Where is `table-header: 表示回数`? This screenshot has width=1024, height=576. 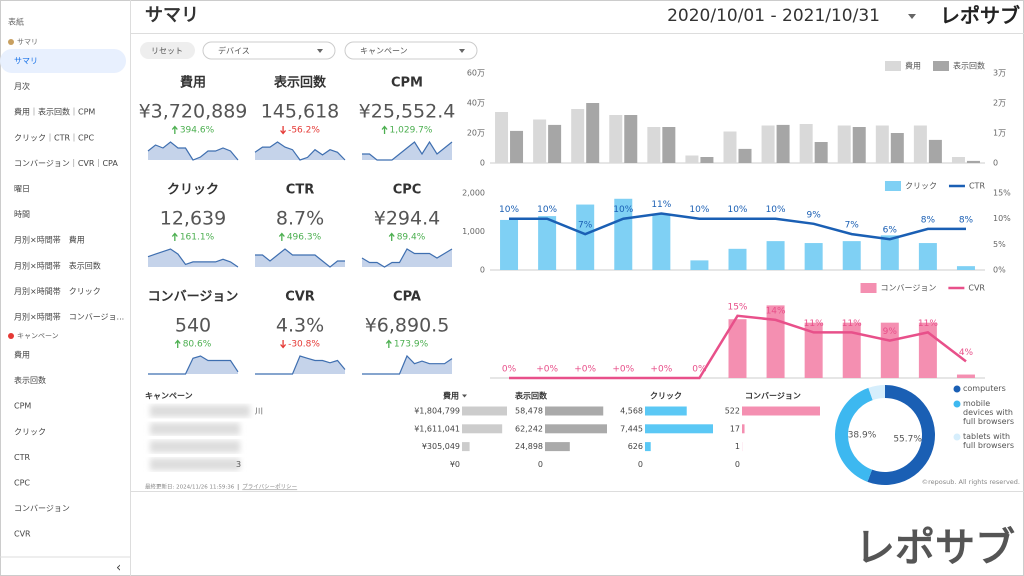 table-header: 表示回数 is located at coordinates (531, 396).